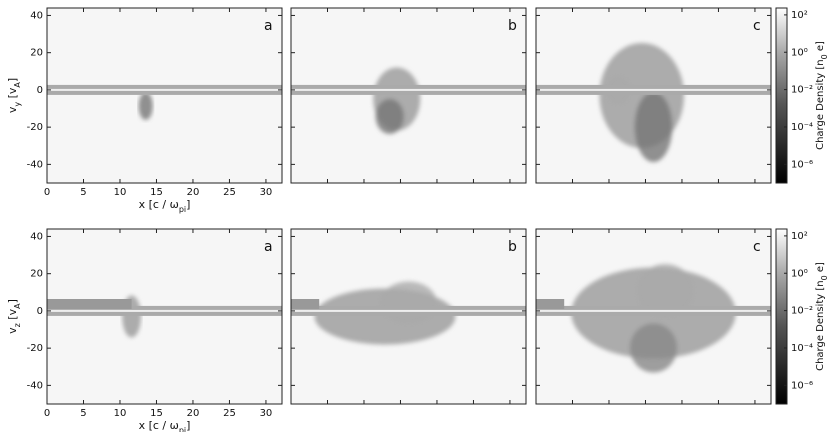 Image resolution: width=831 pixels, height=432 pixels. I want to click on y-axis-label: vz [vA], so click(14, 316).